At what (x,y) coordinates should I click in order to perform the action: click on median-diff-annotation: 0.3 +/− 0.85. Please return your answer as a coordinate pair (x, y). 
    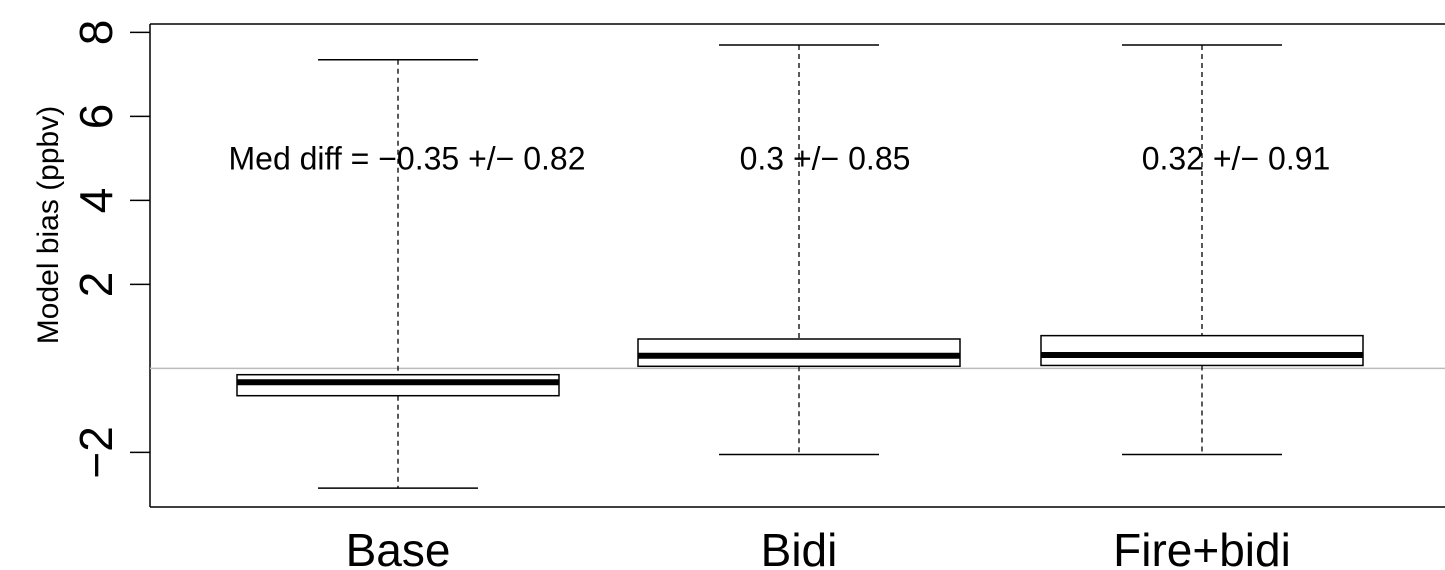
    Looking at the image, I should click on (825, 158).